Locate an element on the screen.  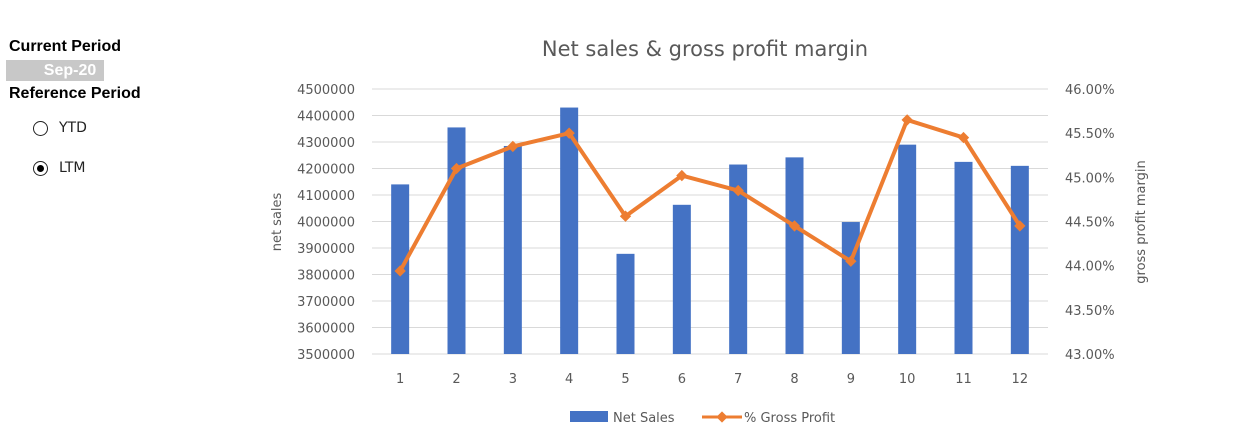
x-tick-label: 2 is located at coordinates (456, 379).